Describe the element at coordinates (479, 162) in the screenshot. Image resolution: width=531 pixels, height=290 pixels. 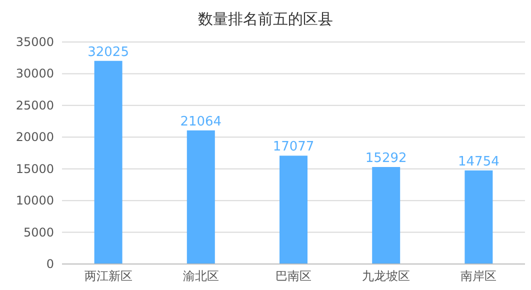
I see `data-label: 14754` at that location.